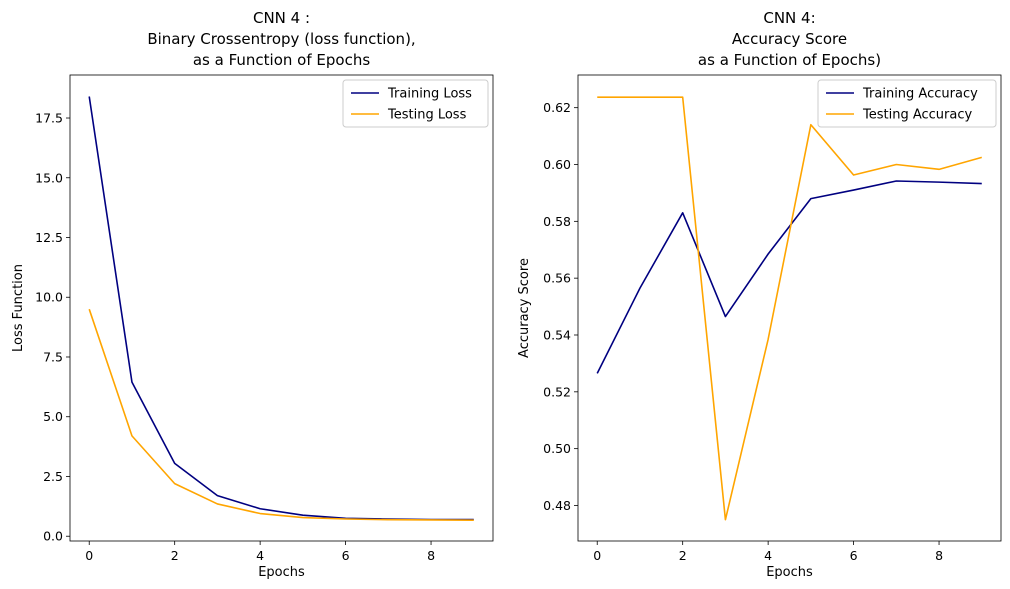  I want to click on y-tick-label: 0.54, so click(557, 334).